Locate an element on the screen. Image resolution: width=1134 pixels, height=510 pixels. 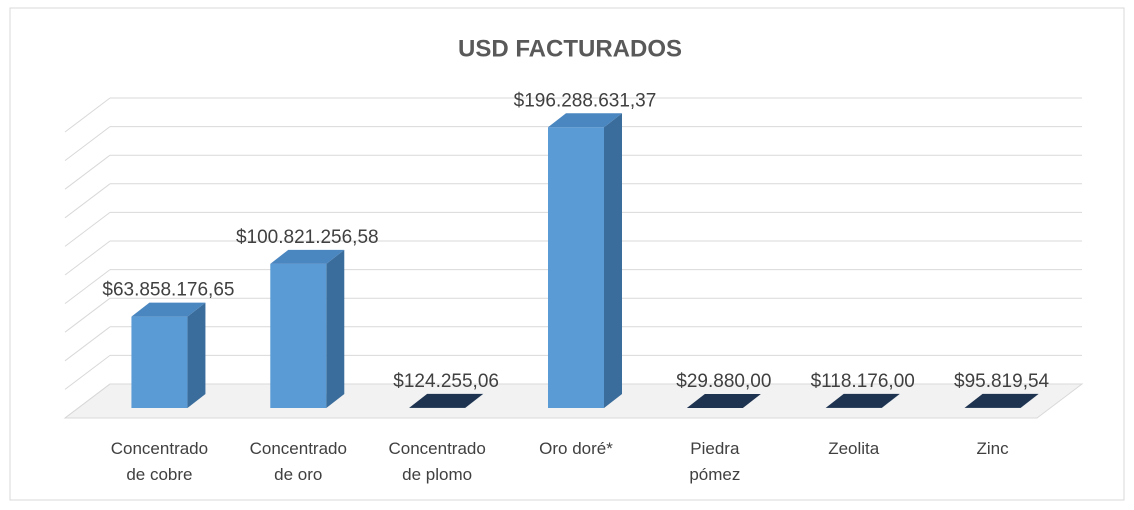
data-label: $124.255,06 is located at coordinates (446, 381).